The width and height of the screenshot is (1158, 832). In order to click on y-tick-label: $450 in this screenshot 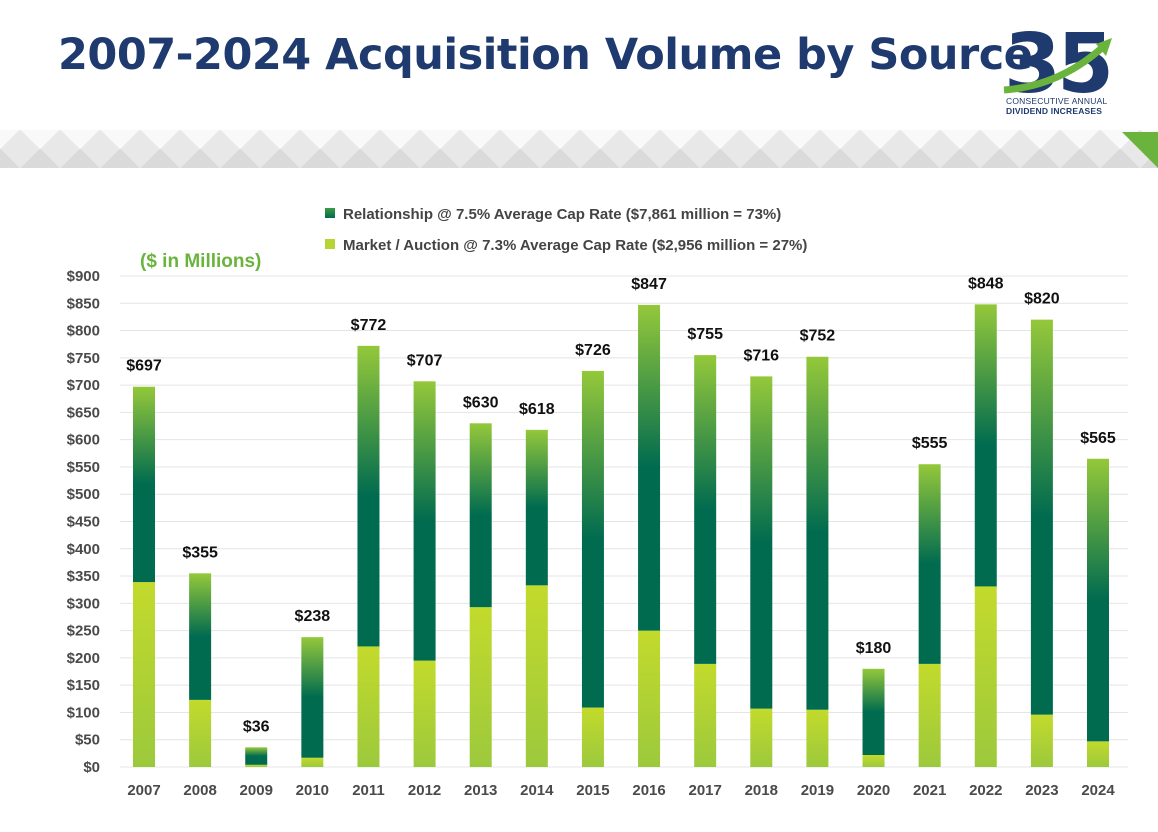, I will do `click(83, 522)`.